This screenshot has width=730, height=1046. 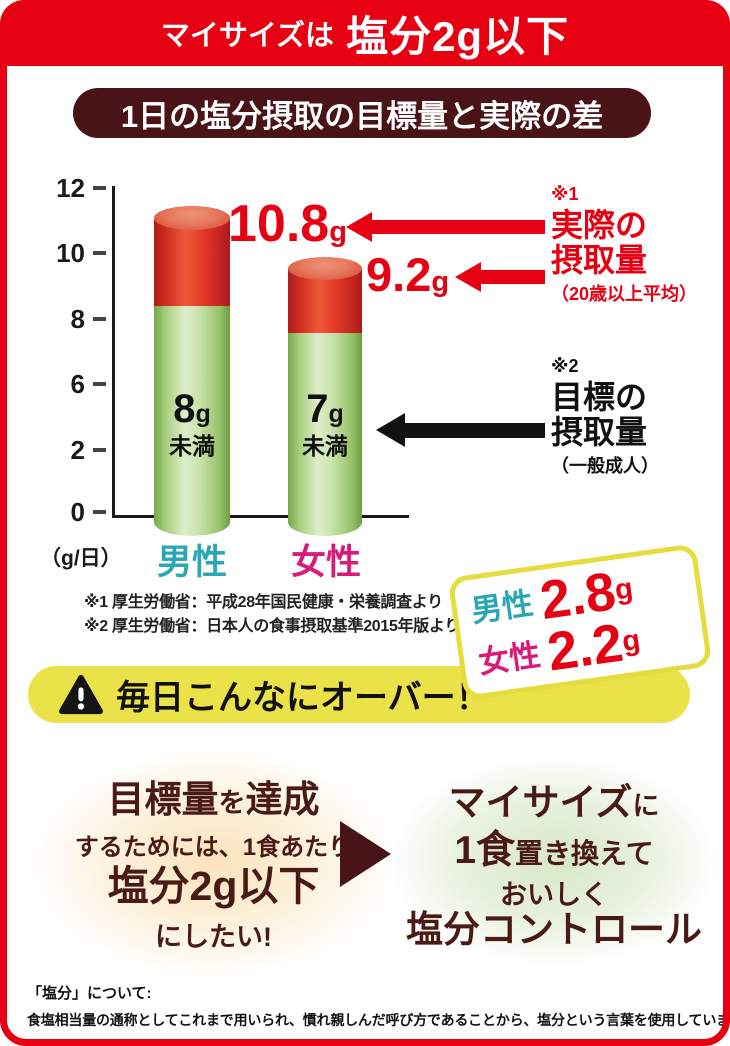 I want to click on category-label-male: 男性, so click(x=191, y=562).